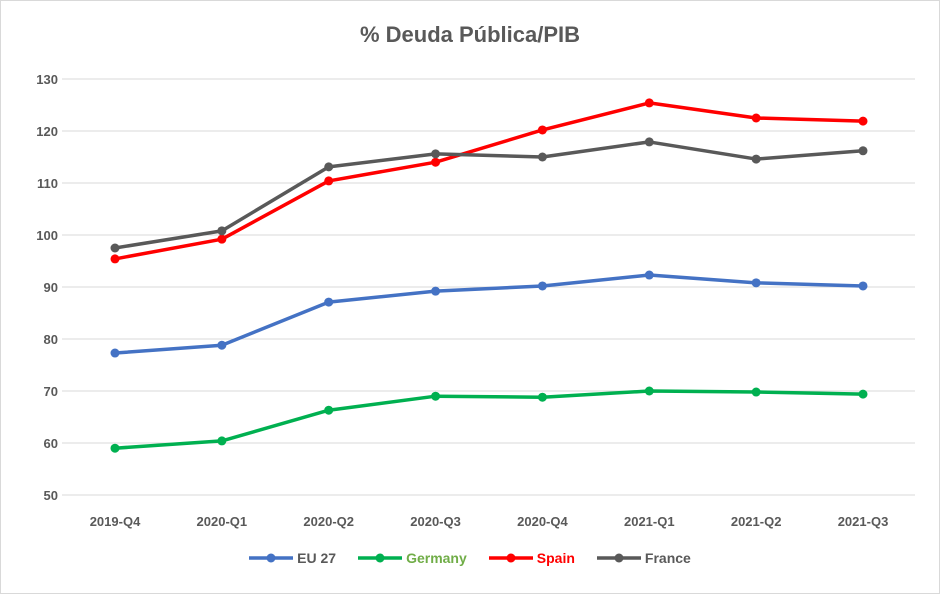  I want to click on y-tick-label: 50, so click(51, 495).